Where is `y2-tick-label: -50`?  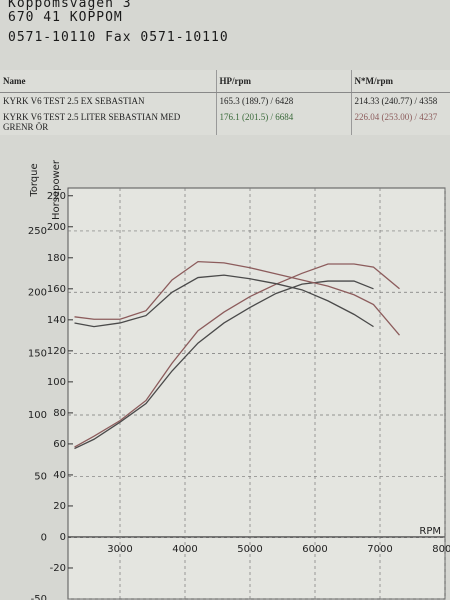
y2-tick-label: -50 is located at coordinates (39, 597).